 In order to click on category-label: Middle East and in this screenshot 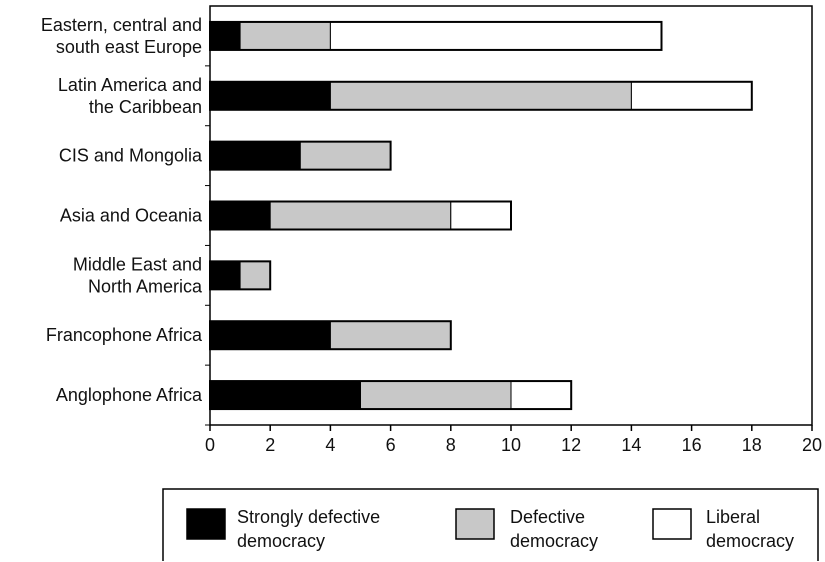, I will do `click(137, 264)`.